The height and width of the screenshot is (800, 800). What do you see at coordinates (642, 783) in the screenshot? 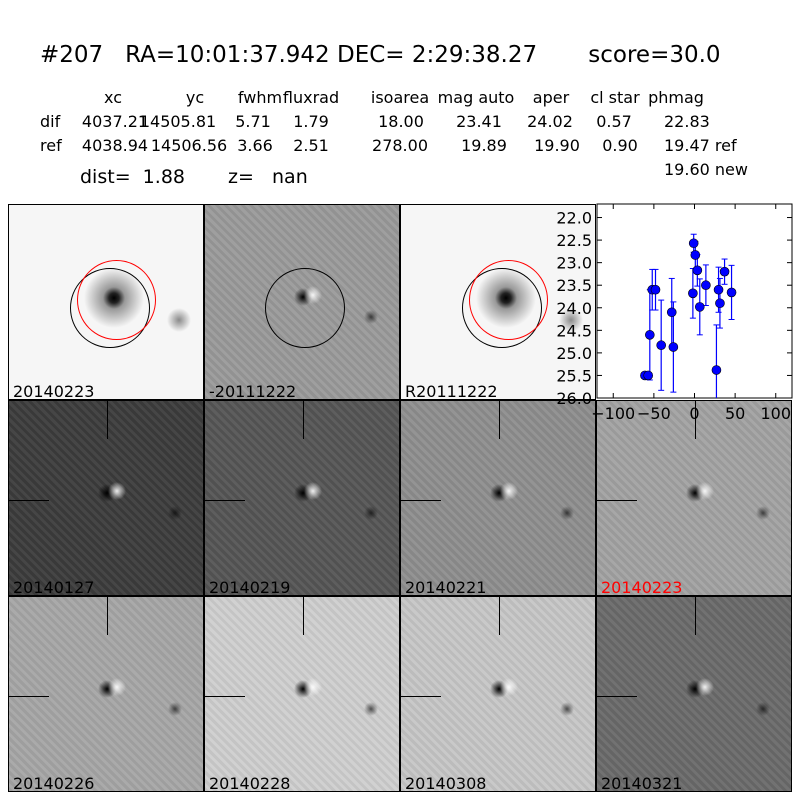
I see `panel-date-label: 20140321` at bounding box center [642, 783].